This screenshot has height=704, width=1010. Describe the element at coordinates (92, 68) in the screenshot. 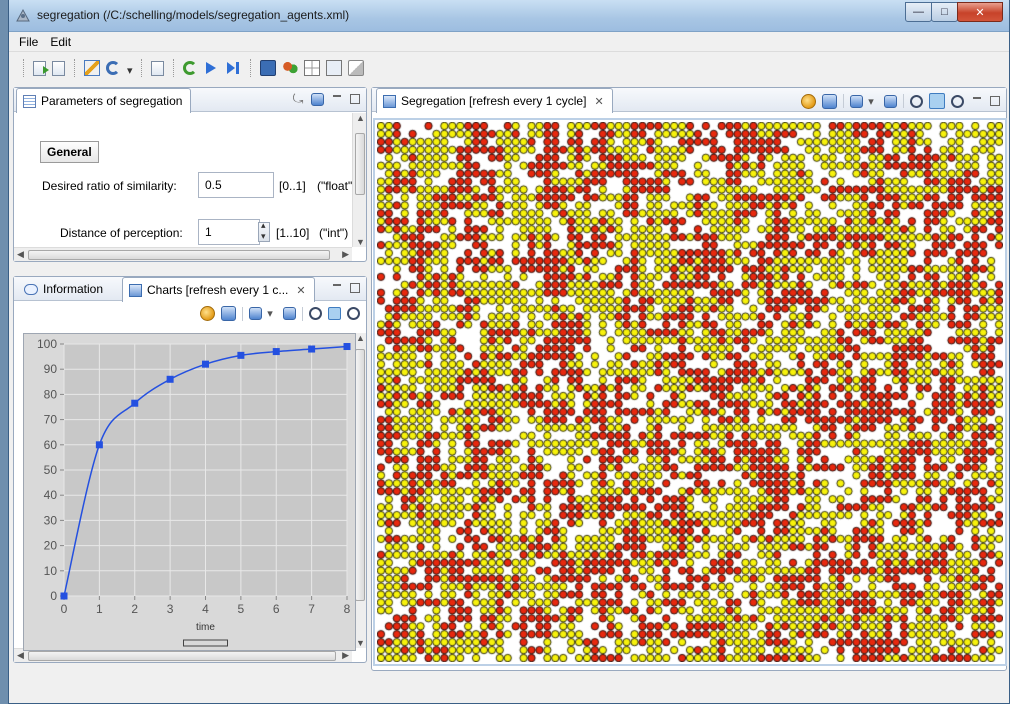

I see `edit-icon` at that location.